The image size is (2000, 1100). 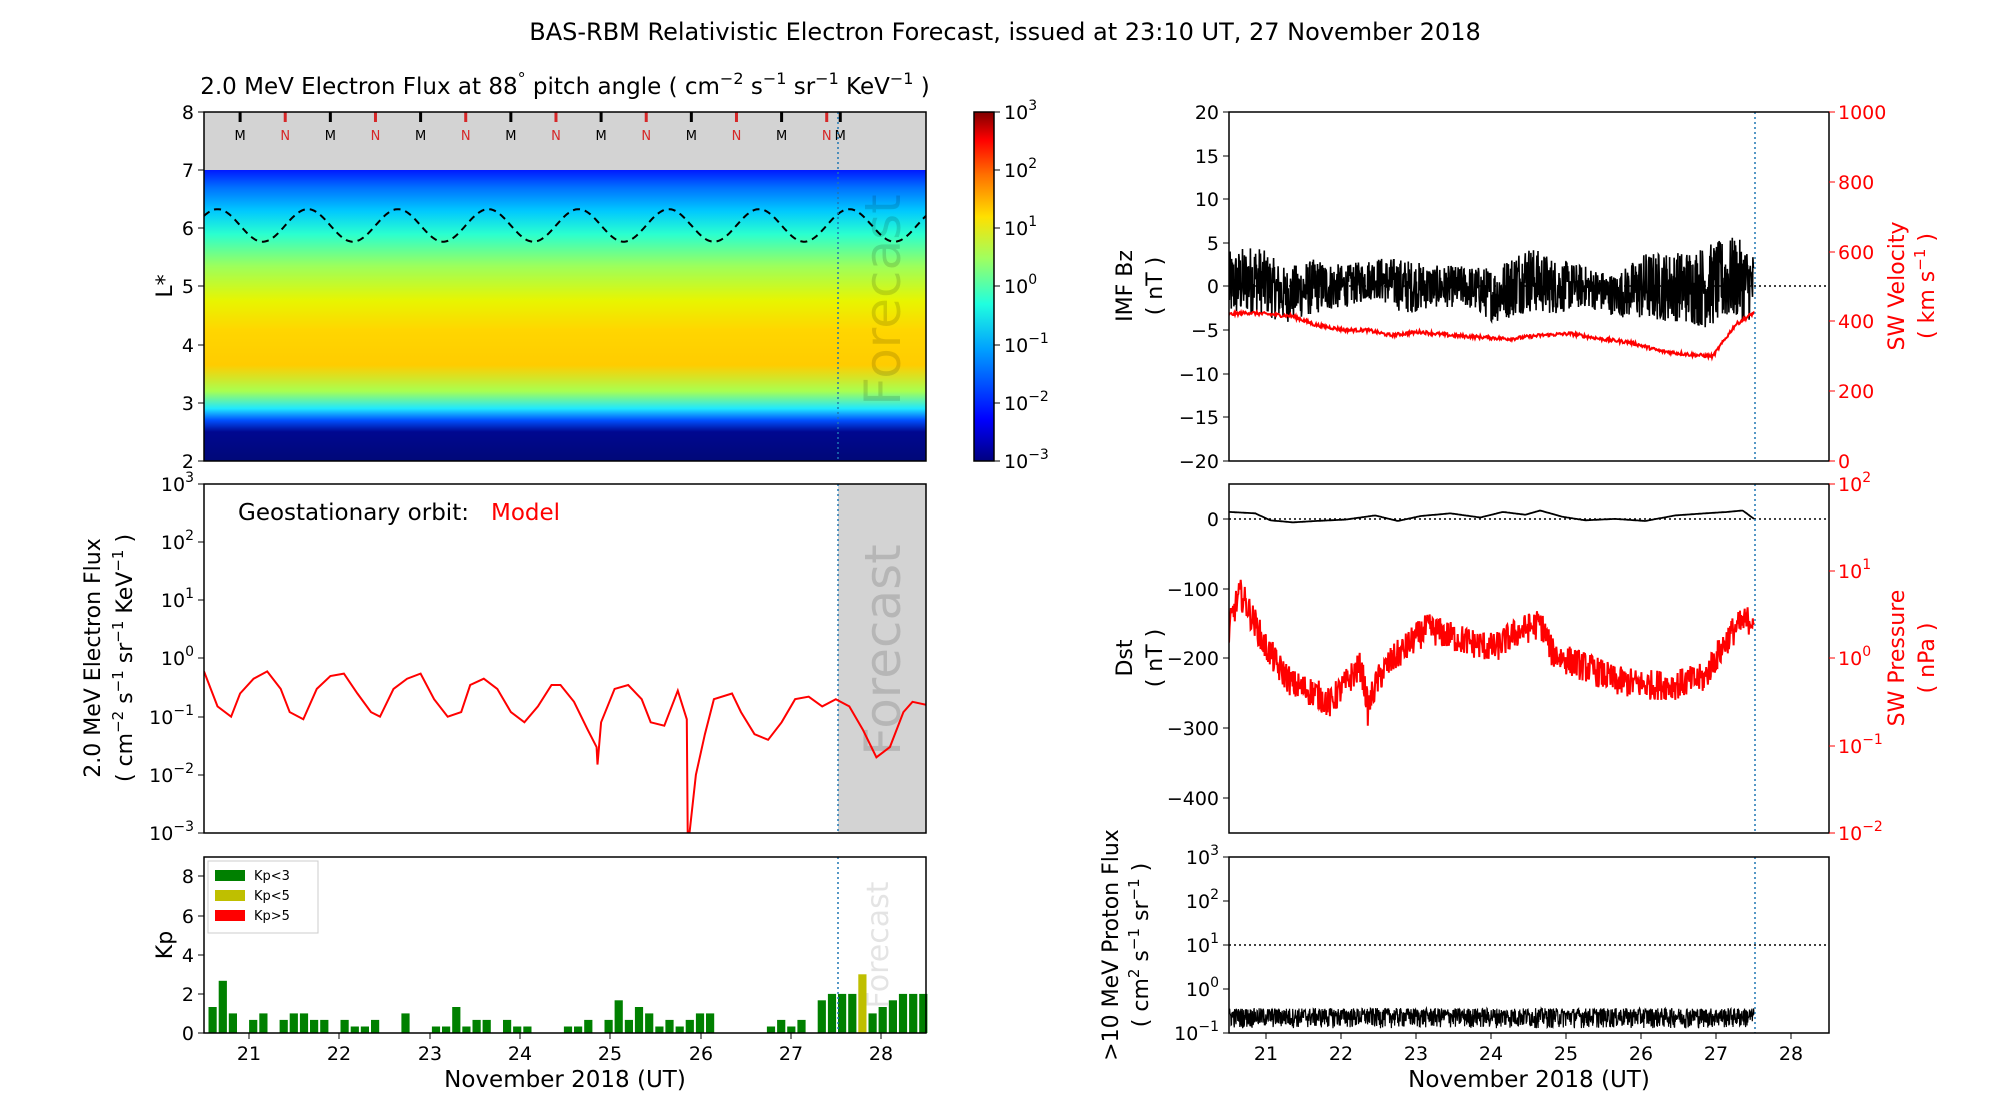 I want to click on lstar-ytick: 5, so click(x=188, y=287).